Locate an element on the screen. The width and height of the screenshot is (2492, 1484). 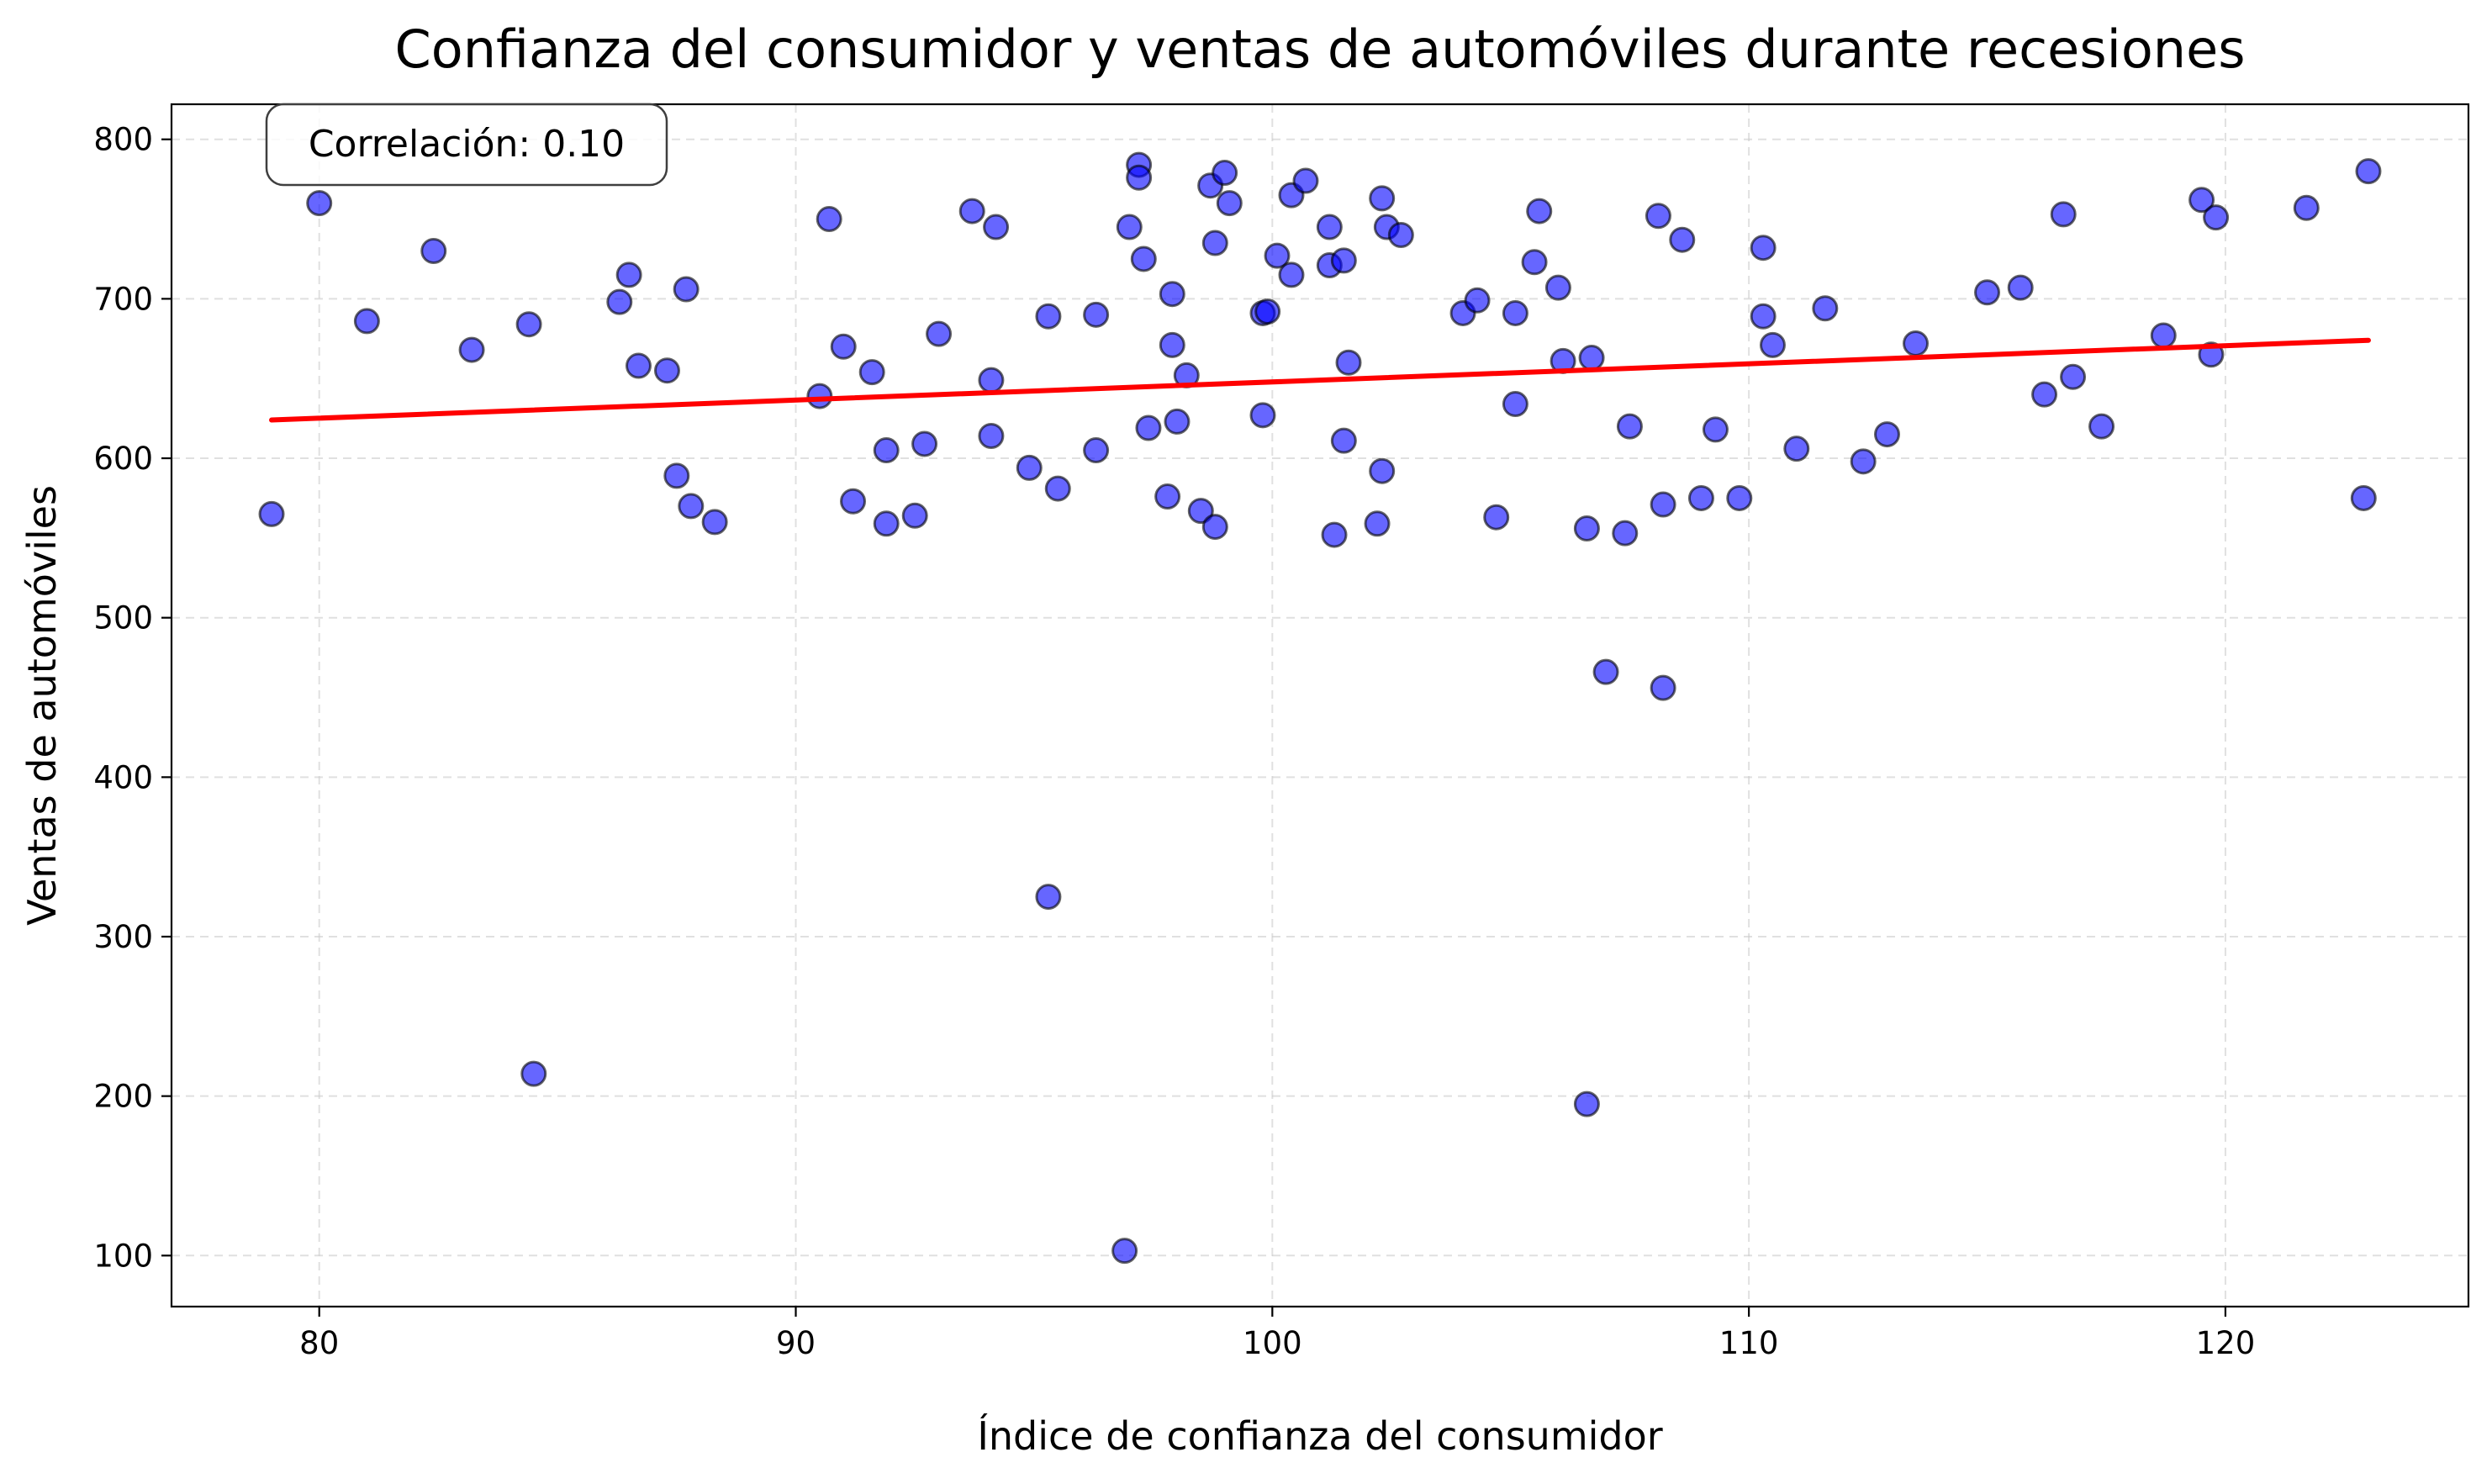
y-tick-label: 200 is located at coordinates (123, 1097).